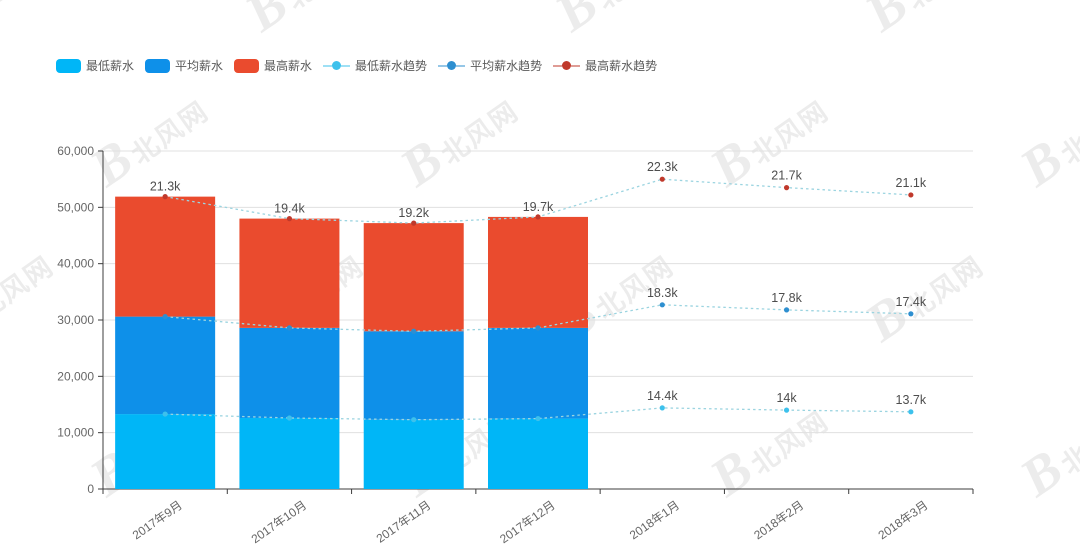 The image size is (1080, 544). Describe the element at coordinates (911, 183) in the screenshot. I see `trend-value-label: 21.1k` at that location.